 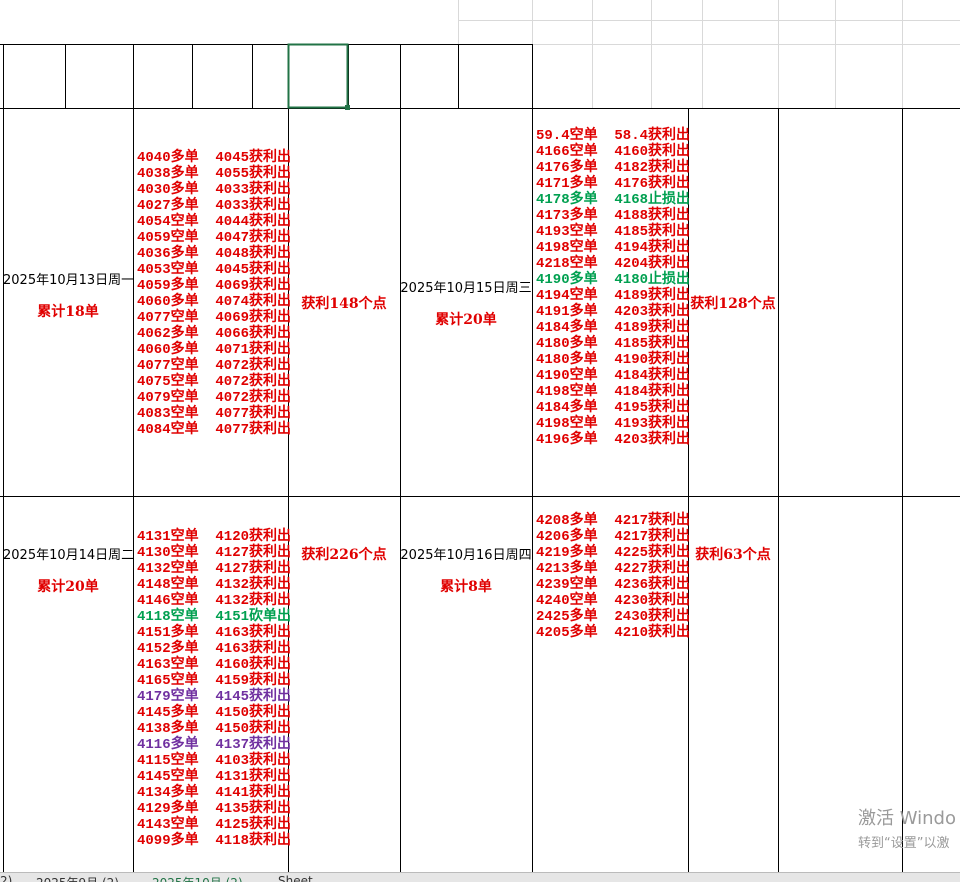 What do you see at coordinates (214, 302) in the screenshot?
I see `trade-line: 4060多单 4074获利出` at bounding box center [214, 302].